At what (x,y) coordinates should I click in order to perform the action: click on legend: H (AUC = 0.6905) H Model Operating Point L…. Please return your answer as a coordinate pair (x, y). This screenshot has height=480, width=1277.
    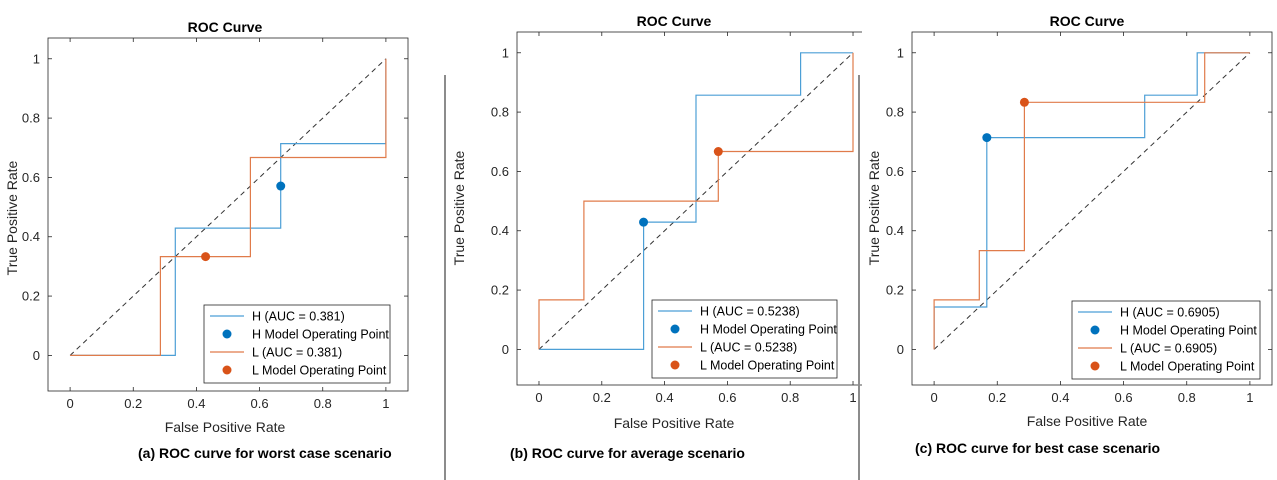
    Looking at the image, I should click on (1166, 340).